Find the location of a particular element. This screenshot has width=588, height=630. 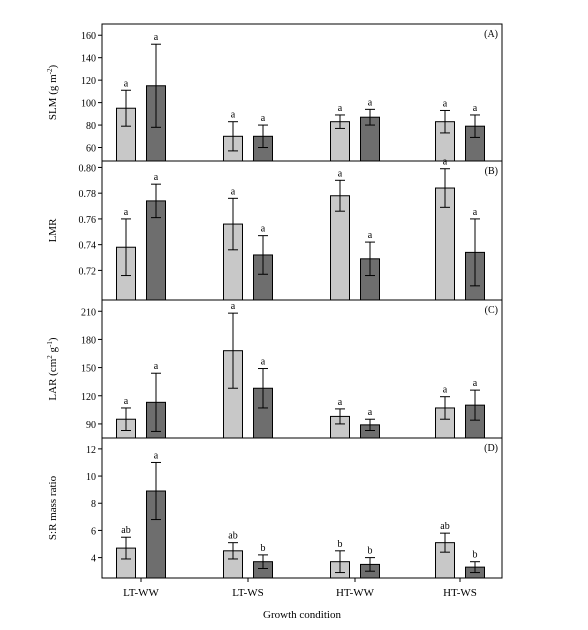

panel-d-label: (D) is located at coordinates (491, 448).